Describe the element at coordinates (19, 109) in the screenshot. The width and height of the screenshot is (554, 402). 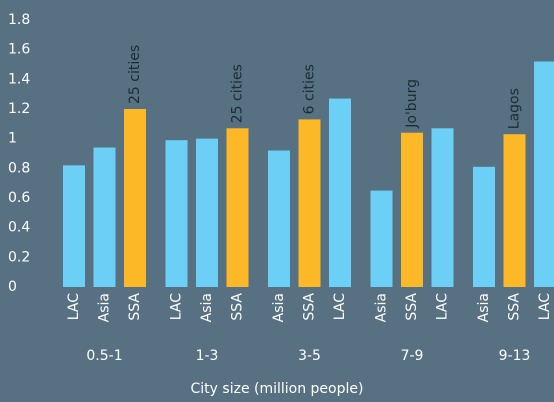
I see `y-tick-label: 1.2` at that location.